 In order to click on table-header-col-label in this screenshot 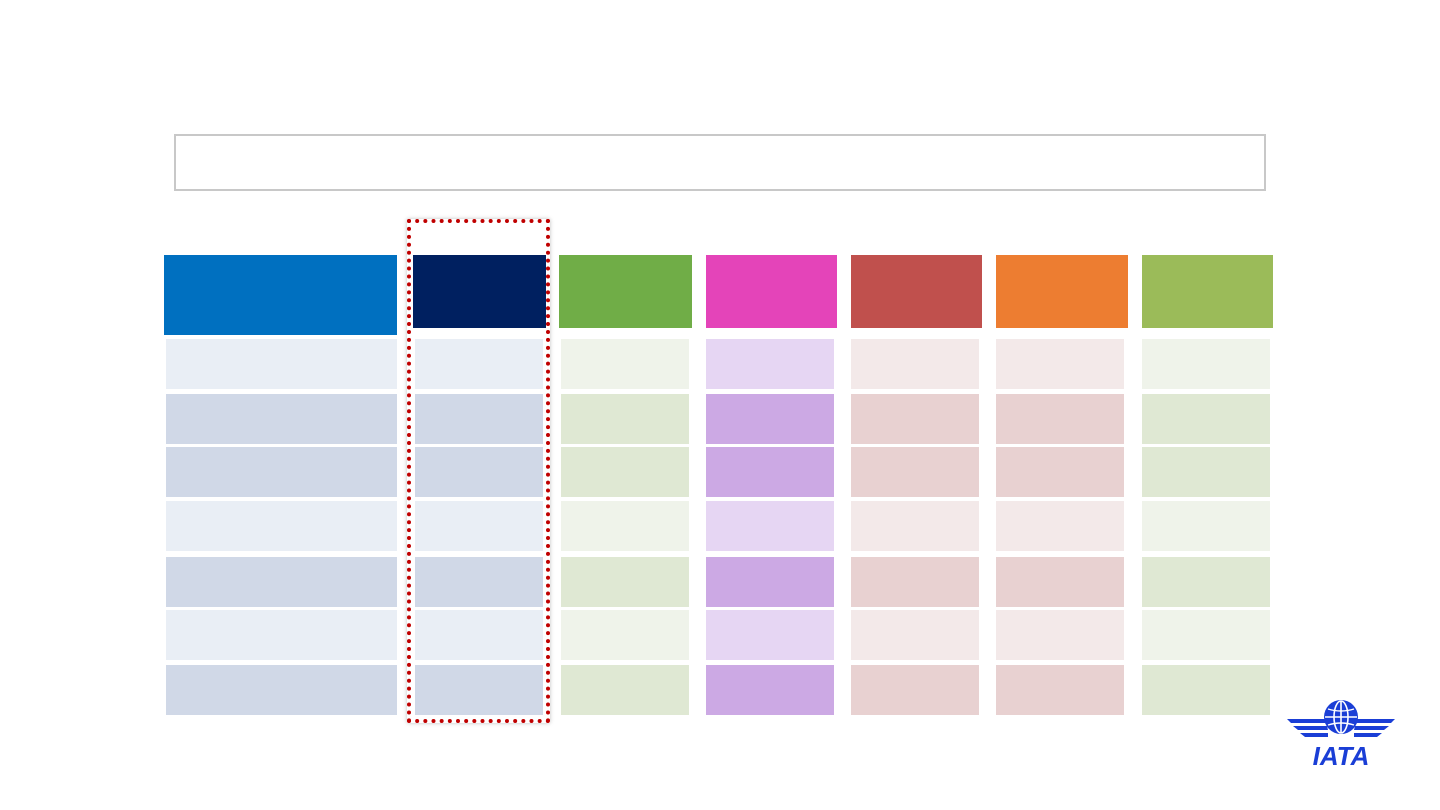, I will do `click(280, 295)`.